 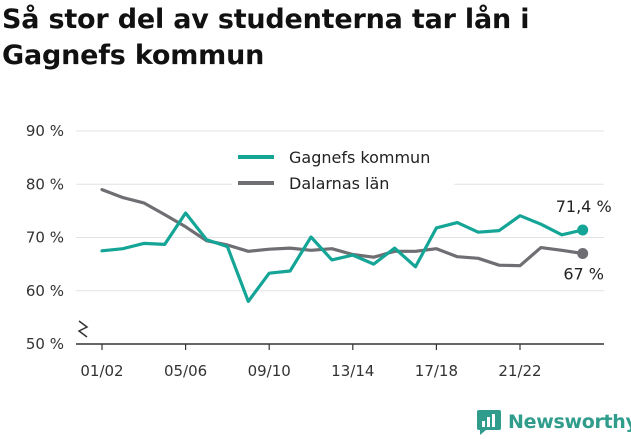 What do you see at coordinates (269, 371) in the screenshot?
I see `x-tick-label: 09/10` at bounding box center [269, 371].